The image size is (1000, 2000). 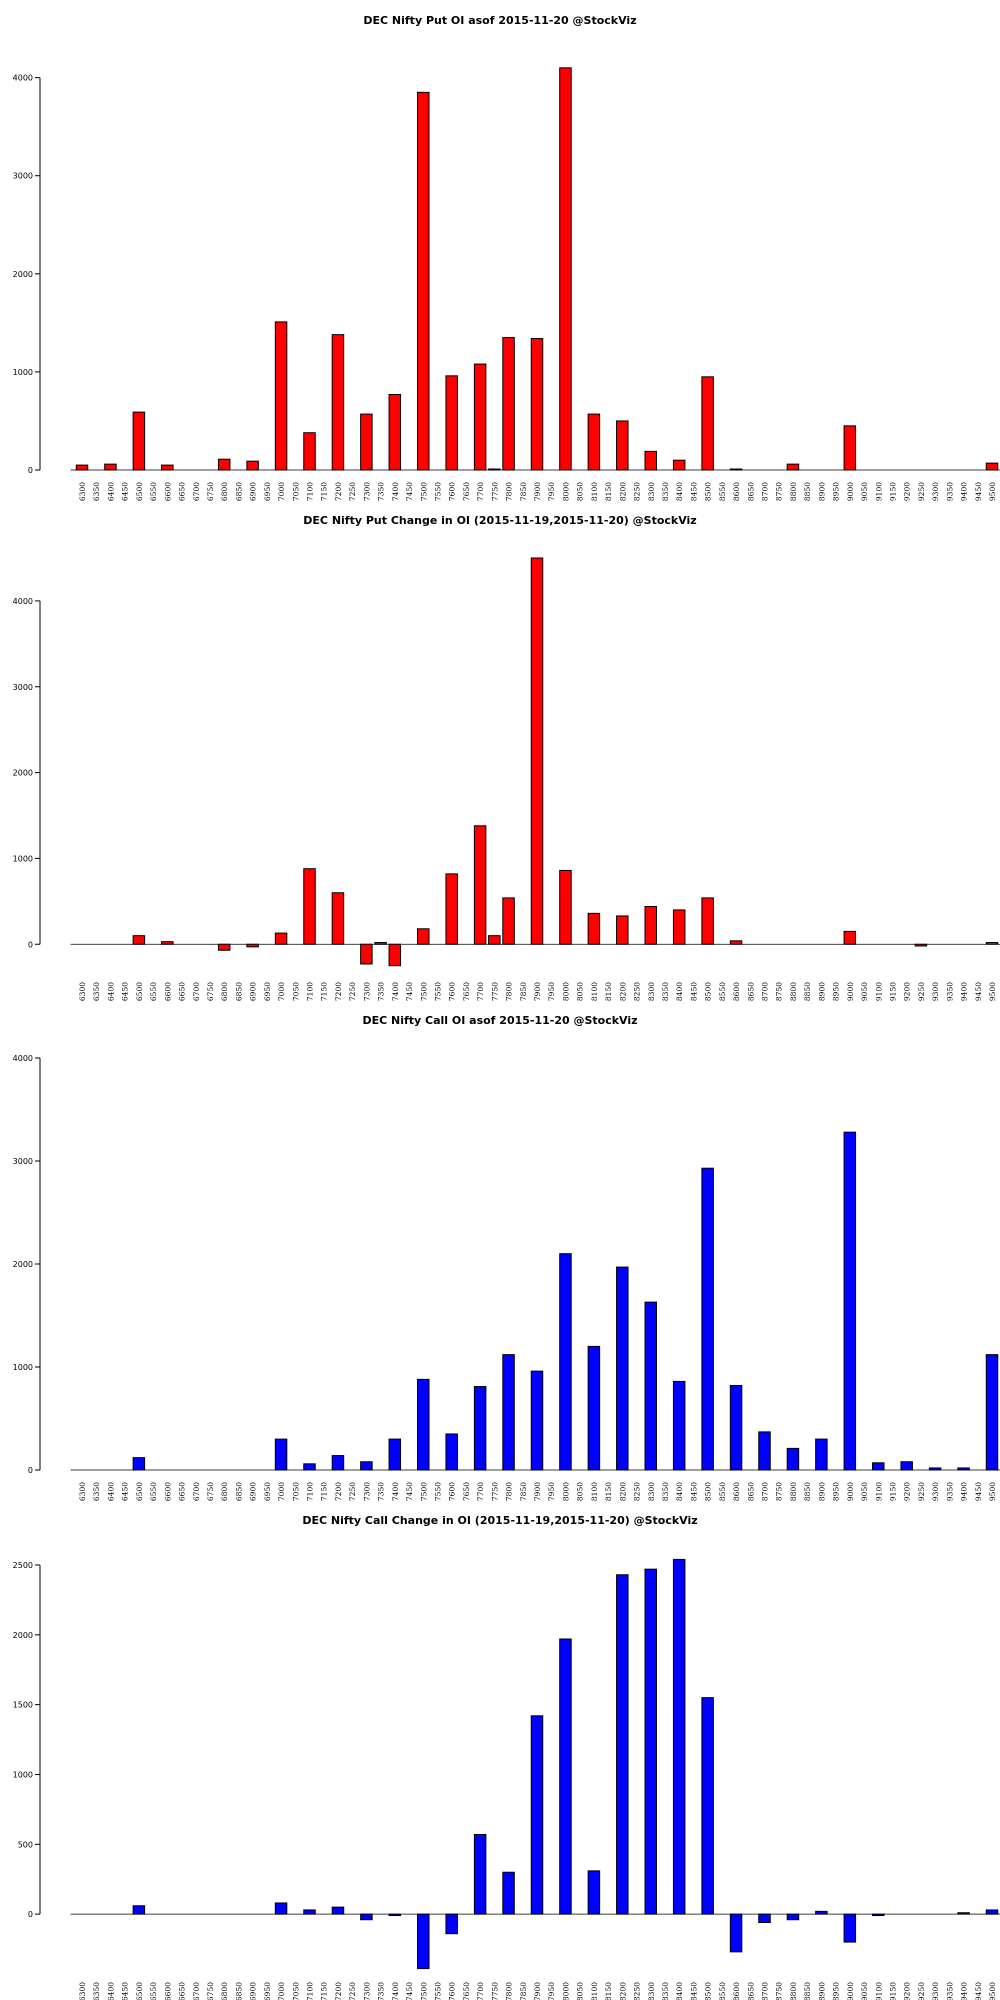 What do you see at coordinates (153, 491) in the screenshot?
I see `x-tick-label: 6550` at bounding box center [153, 491].